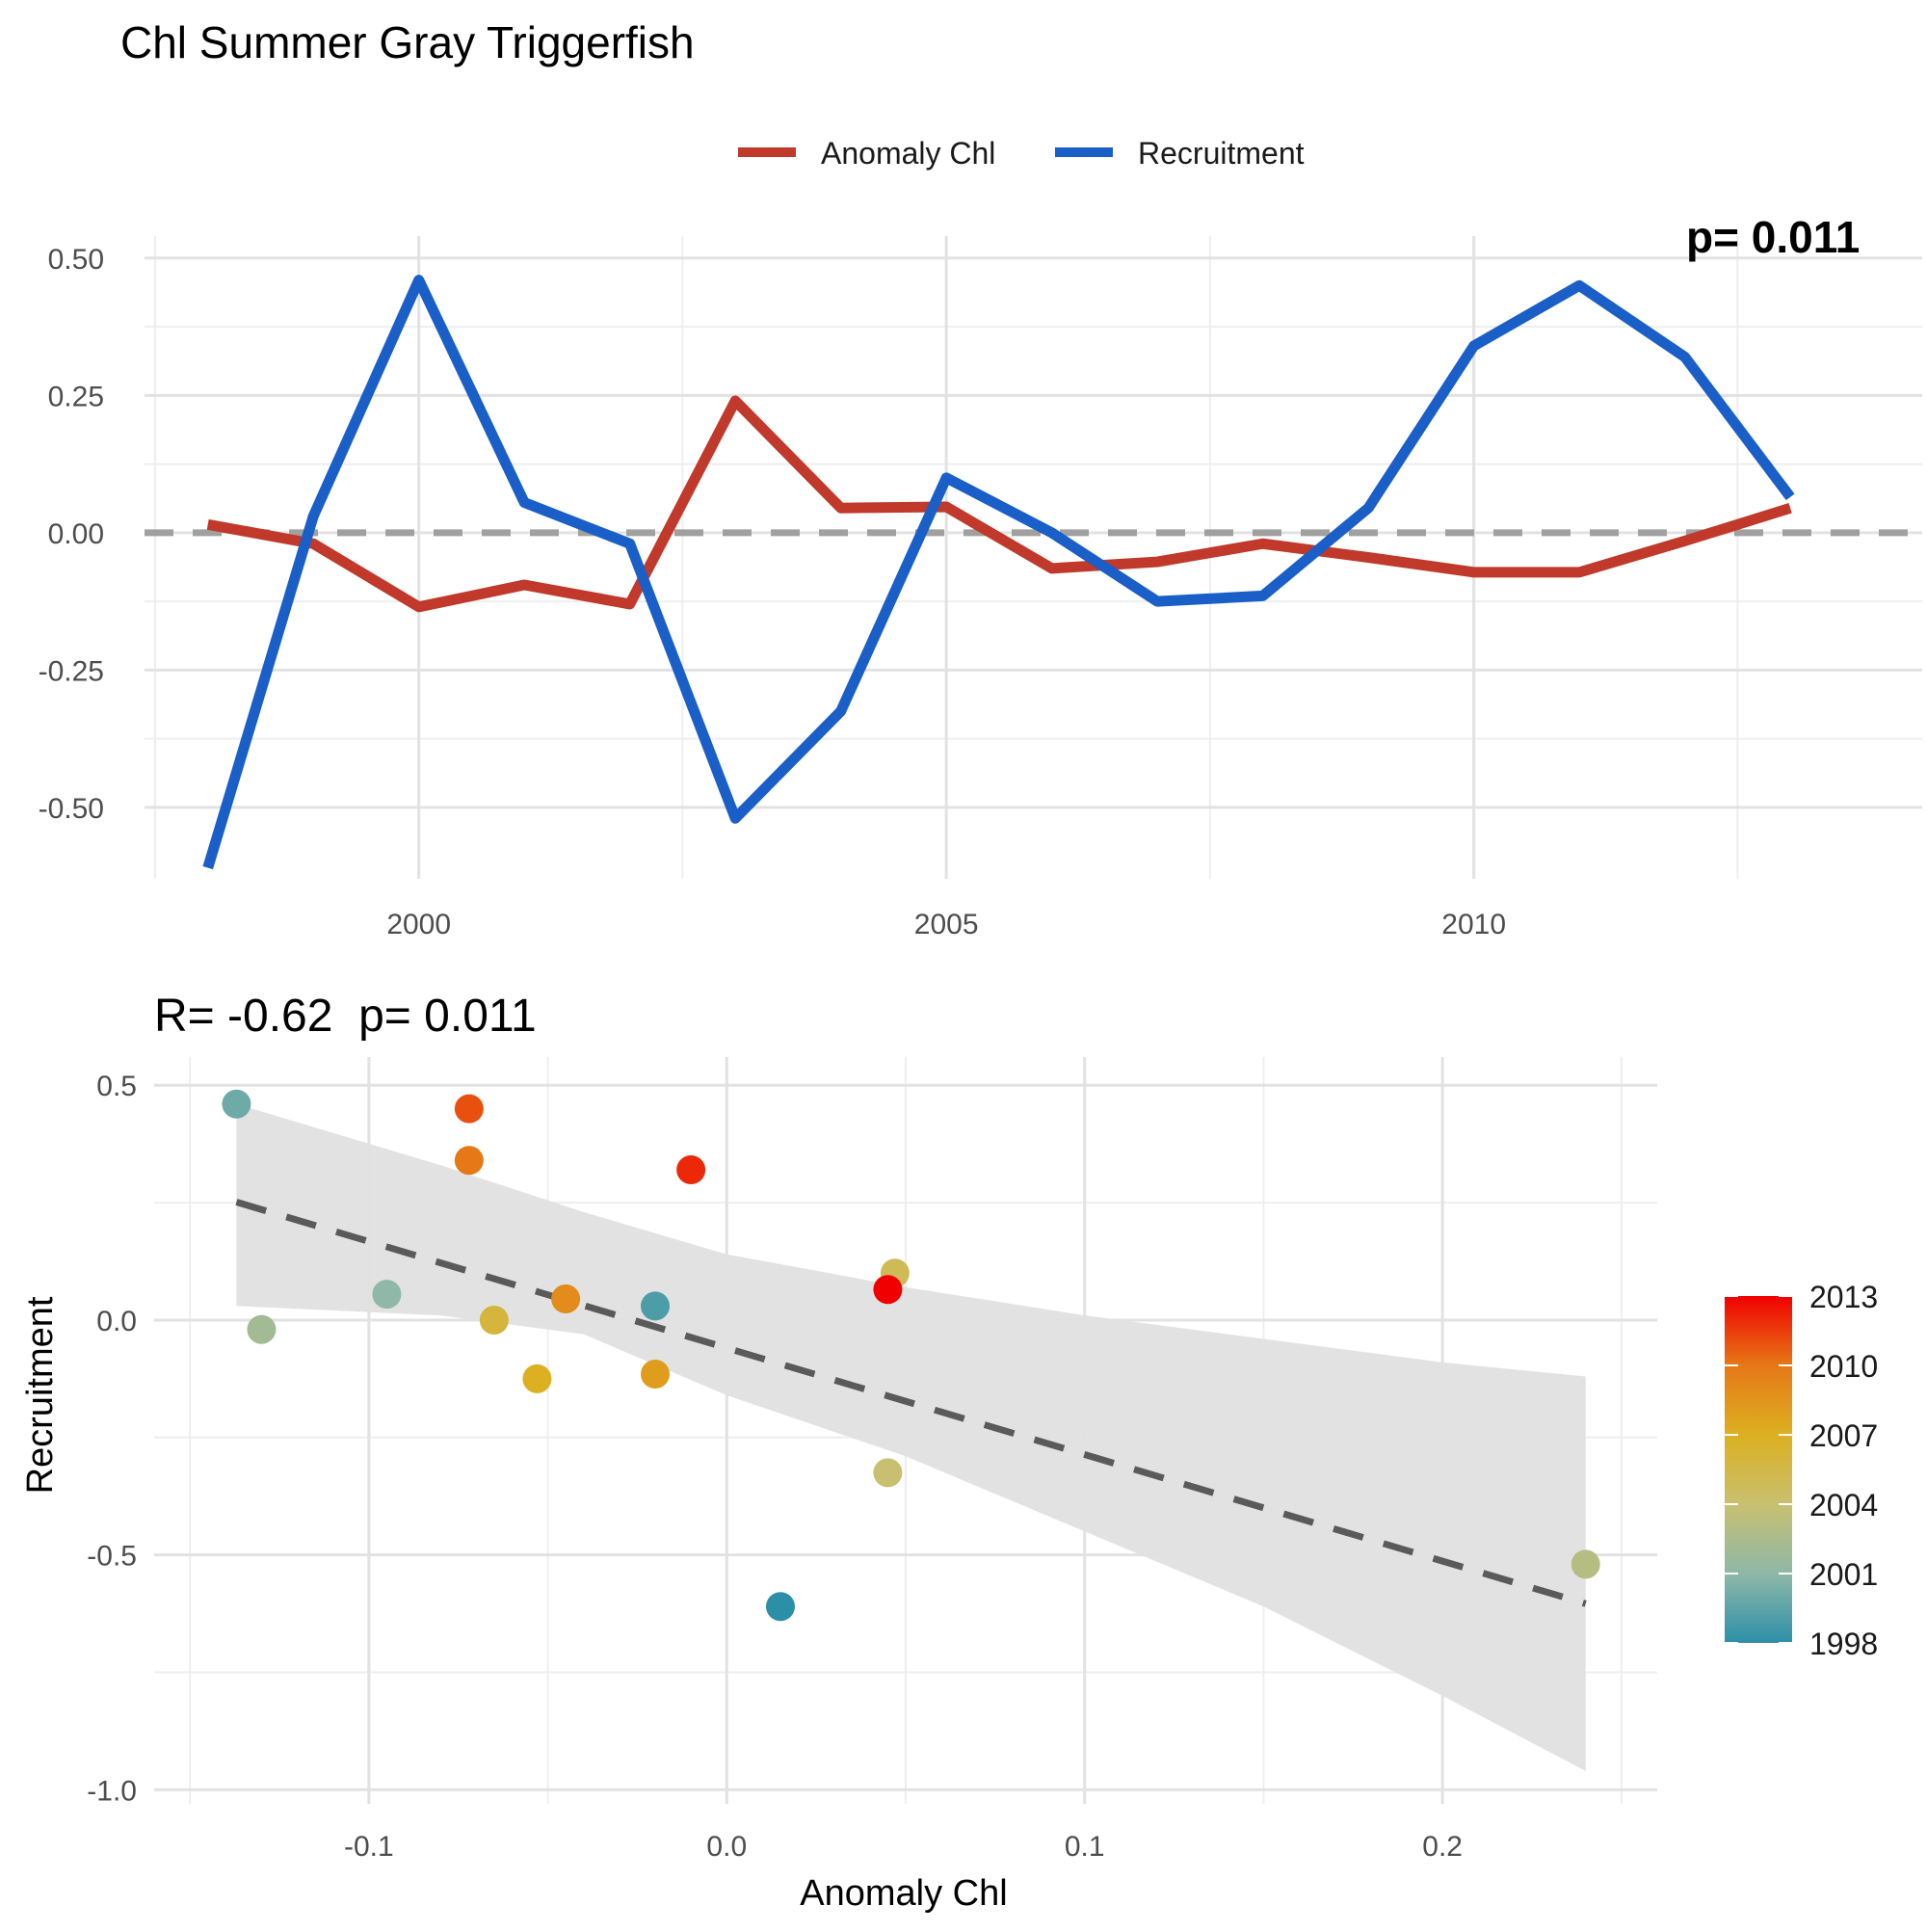 The width and height of the screenshot is (1927, 1932). What do you see at coordinates (947, 924) in the screenshot?
I see `x-tick-label: 2005` at bounding box center [947, 924].